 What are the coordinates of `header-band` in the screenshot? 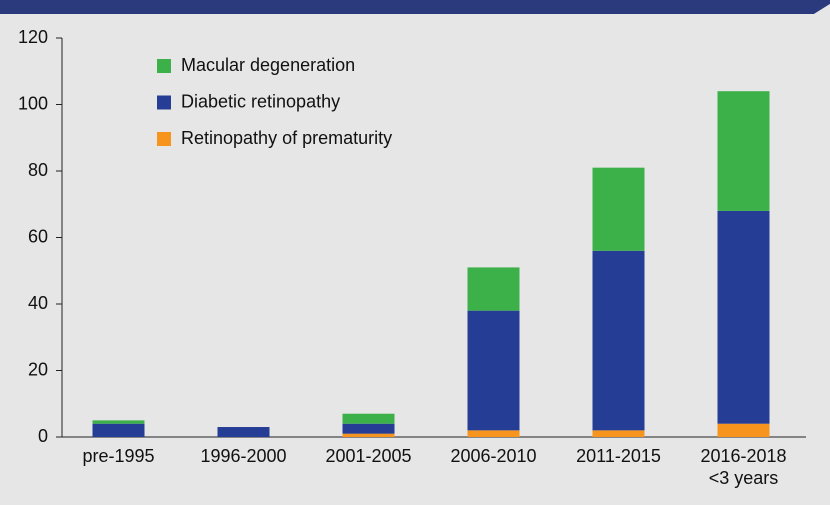 It's located at (415, 7).